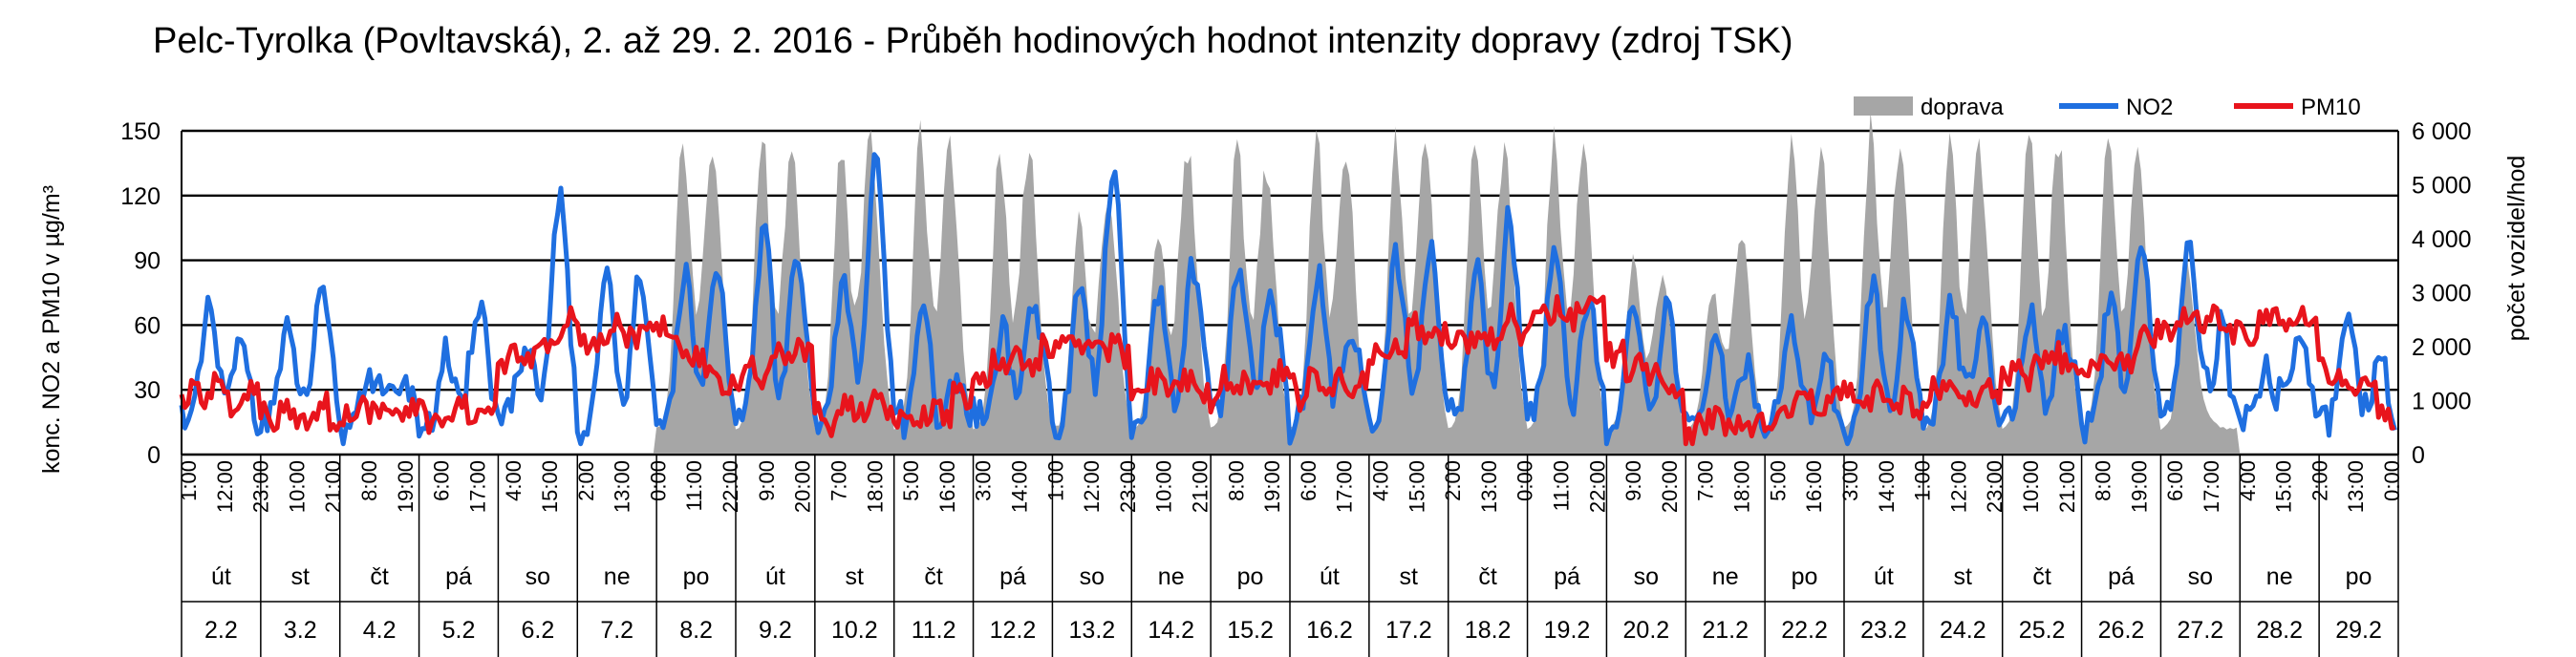  What do you see at coordinates (1778, 480) in the screenshot?
I see `x-tick-time: 5:00` at bounding box center [1778, 480].